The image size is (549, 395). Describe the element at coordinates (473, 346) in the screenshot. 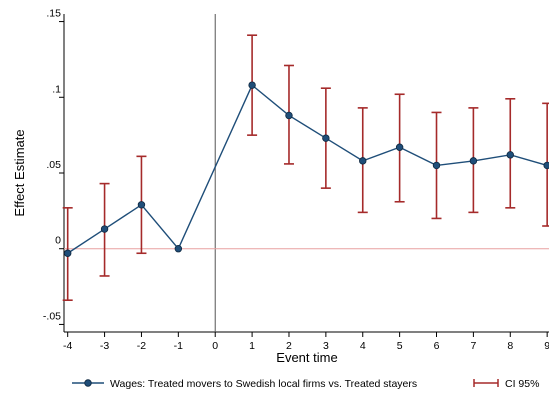

I see `x-tick-label: 7` at that location.